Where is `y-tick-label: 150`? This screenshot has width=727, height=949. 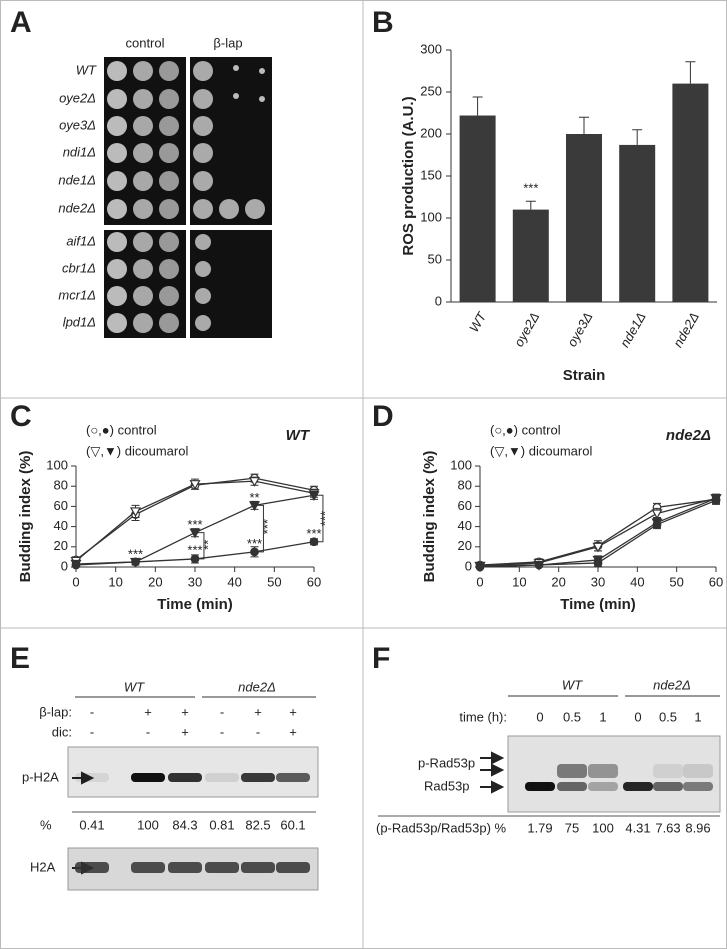 y-tick-label: 150 is located at coordinates (431, 174).